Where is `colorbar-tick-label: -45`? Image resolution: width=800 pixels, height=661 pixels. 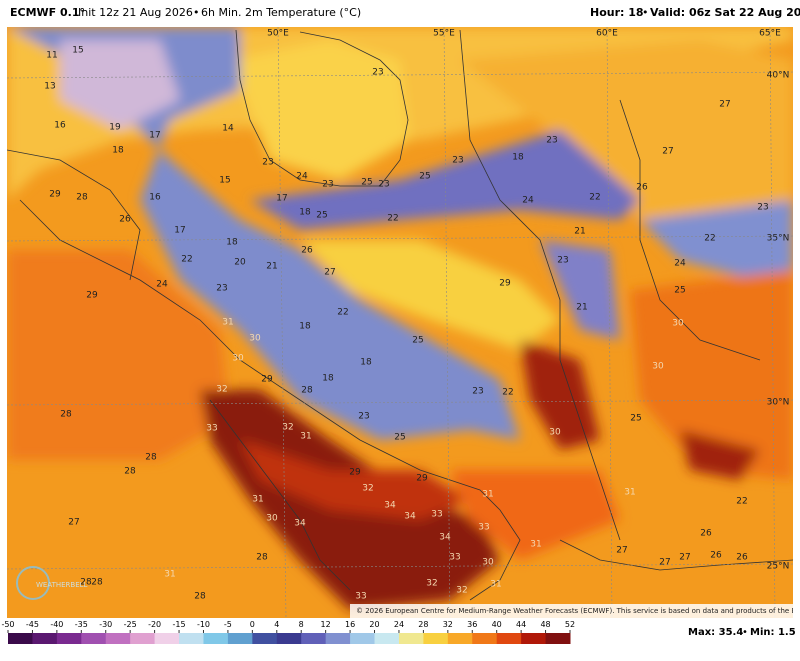 colorbar-tick-label: -45 is located at coordinates (32, 624).